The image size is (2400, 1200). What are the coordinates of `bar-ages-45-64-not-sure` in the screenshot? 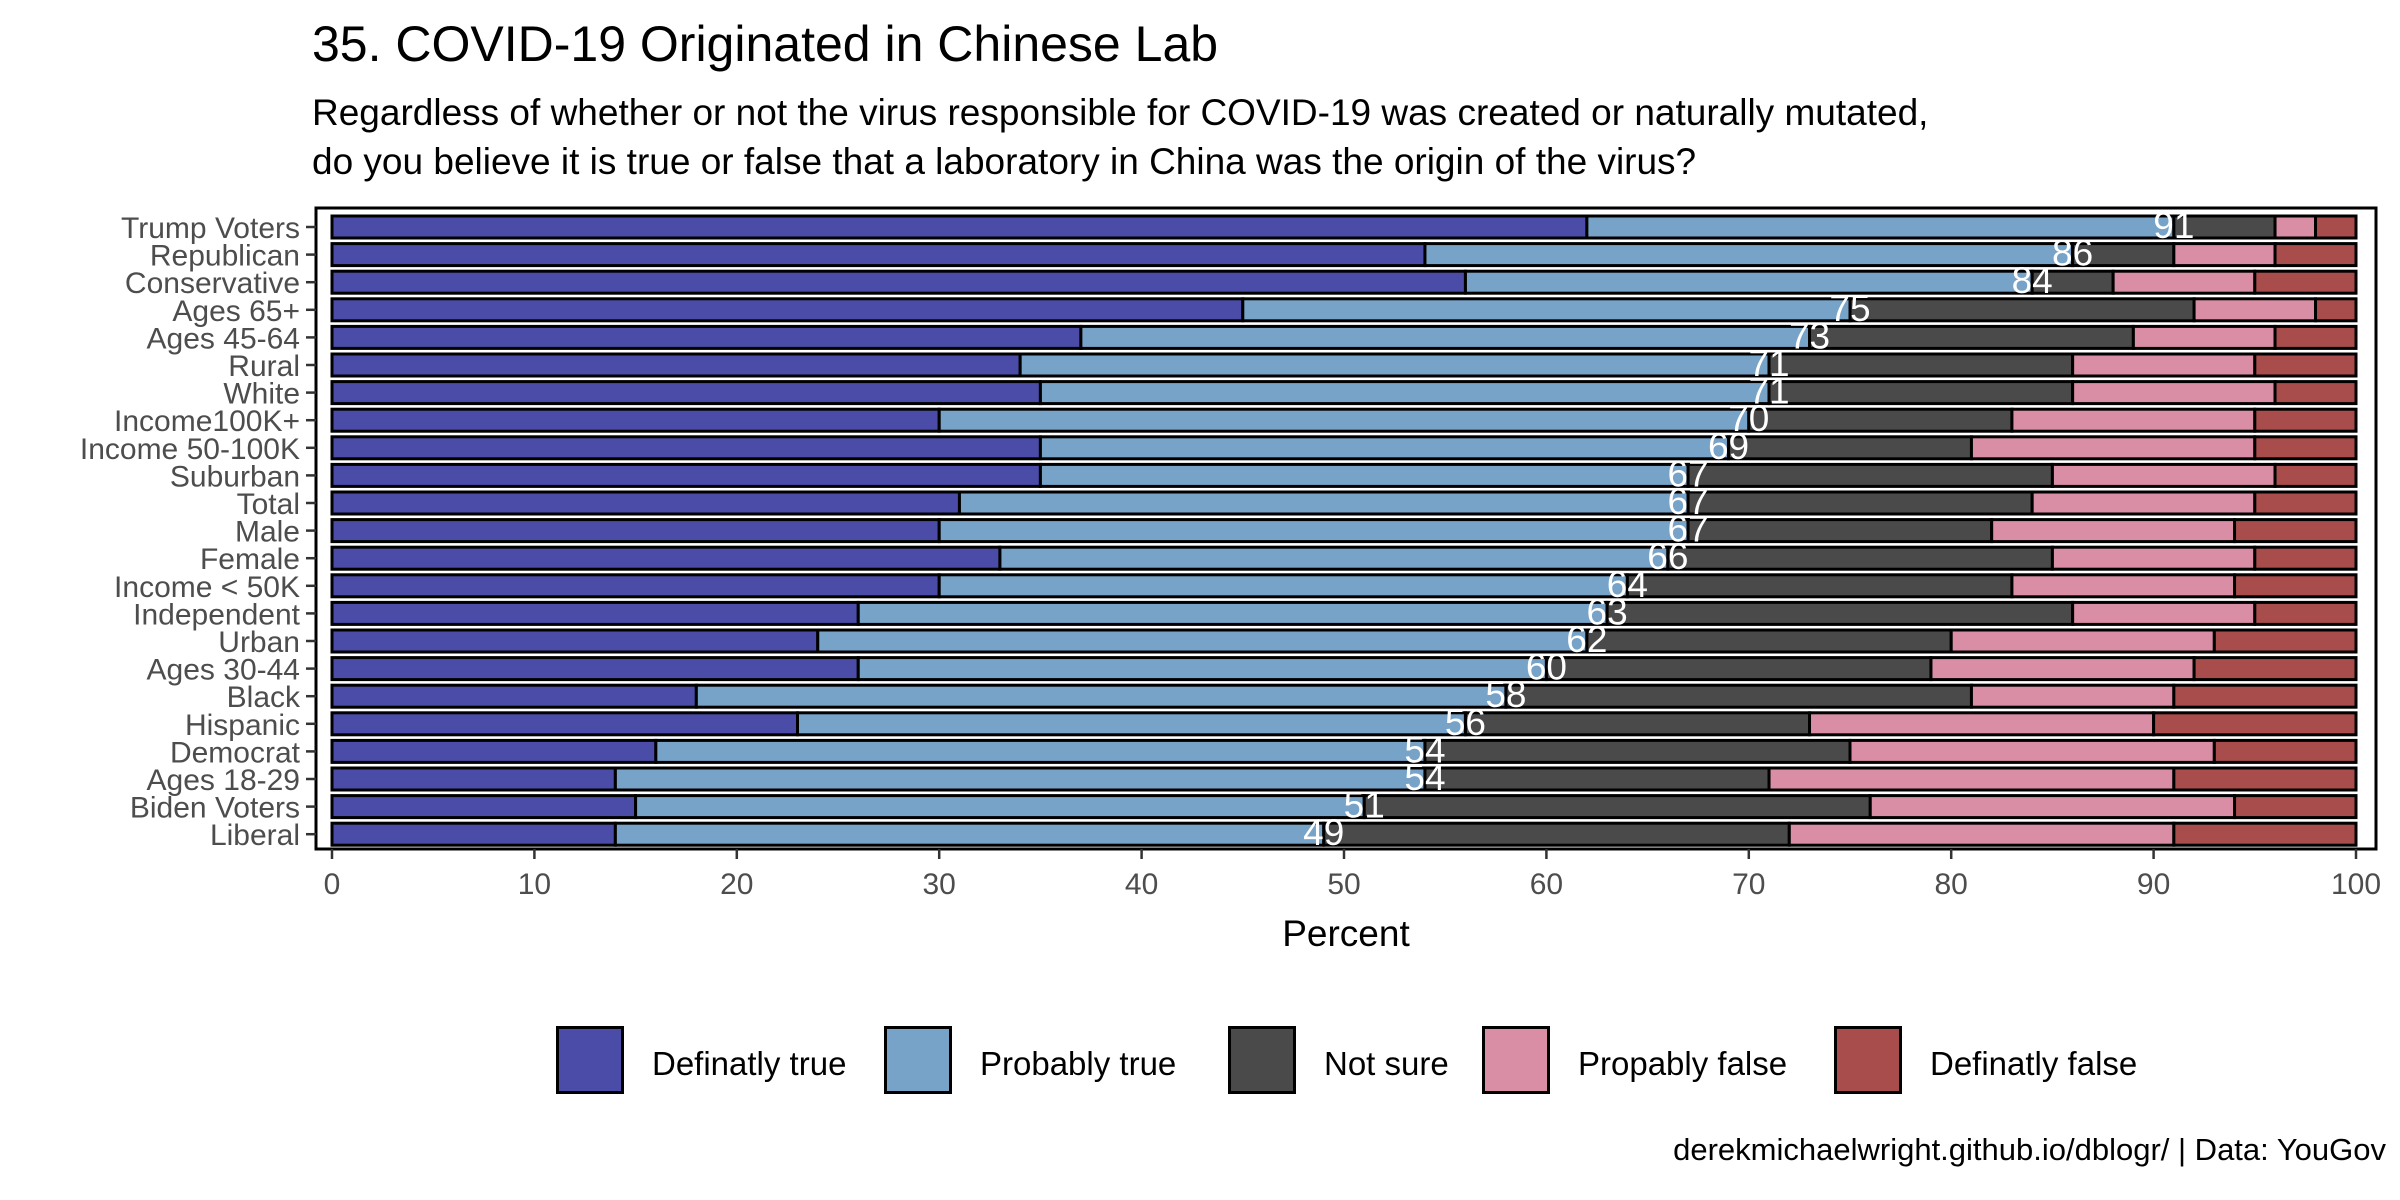 It's located at (1971, 337).